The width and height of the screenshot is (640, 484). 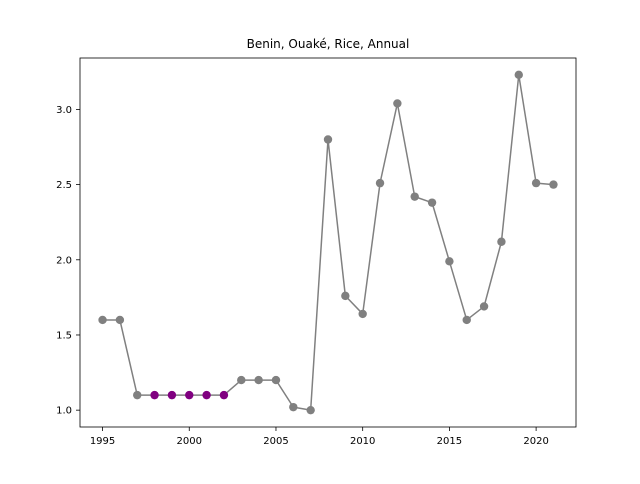 What do you see at coordinates (64, 411) in the screenshot?
I see `y-tick-label: 1.0` at bounding box center [64, 411].